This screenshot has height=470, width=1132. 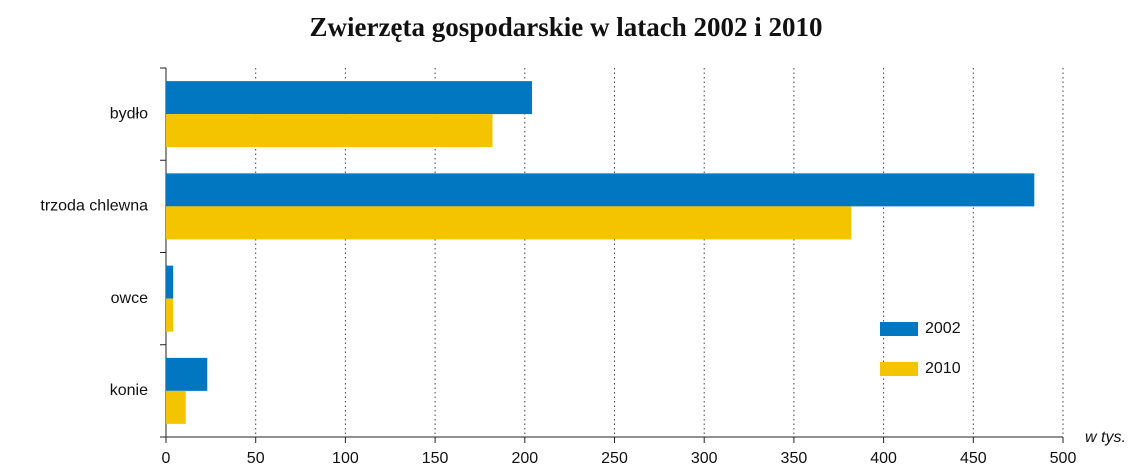 What do you see at coordinates (614, 458) in the screenshot?
I see `x-tick-label: 250` at bounding box center [614, 458].